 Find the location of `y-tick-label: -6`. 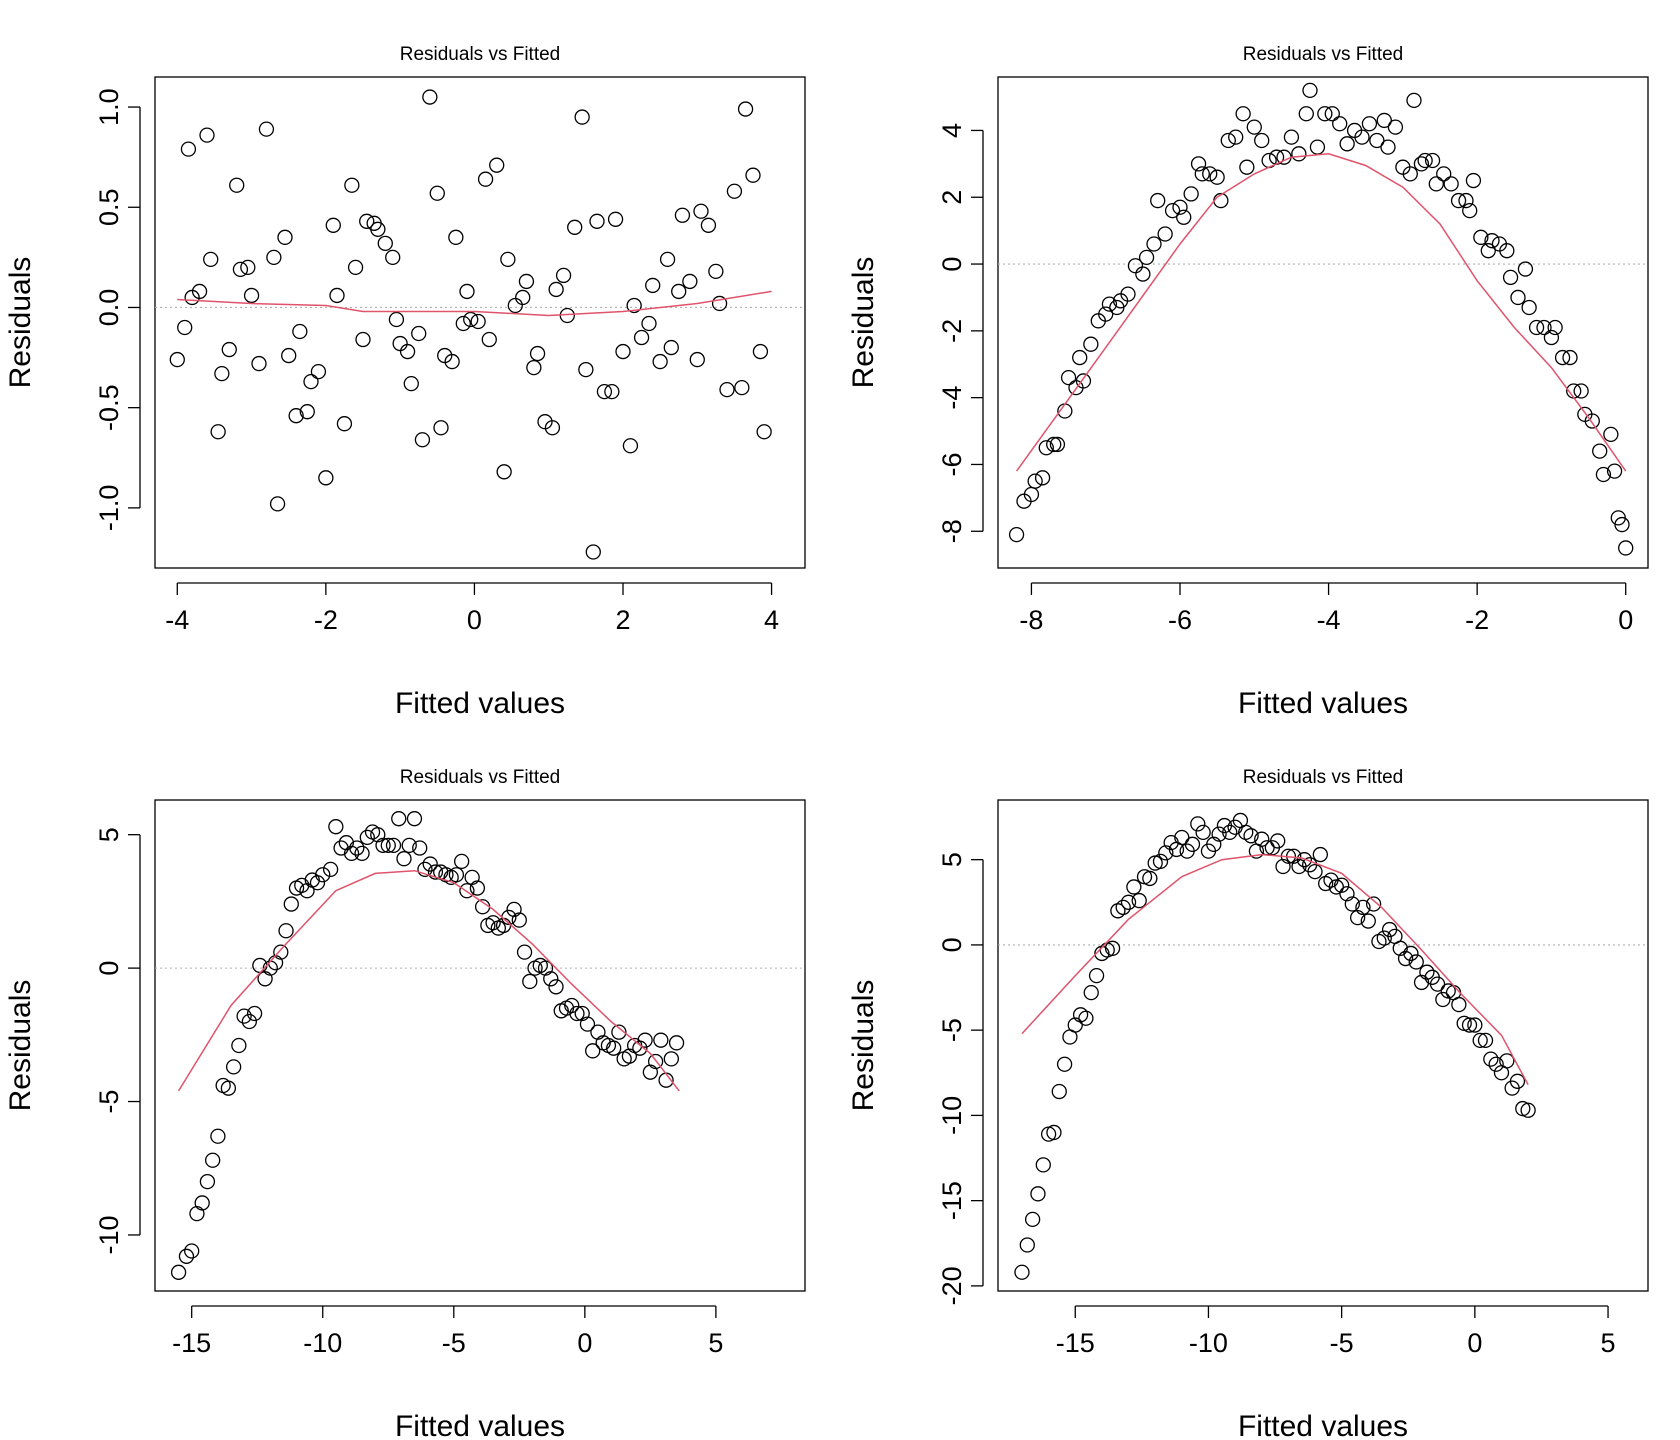

y-tick-label: -6 is located at coordinates (952, 464).